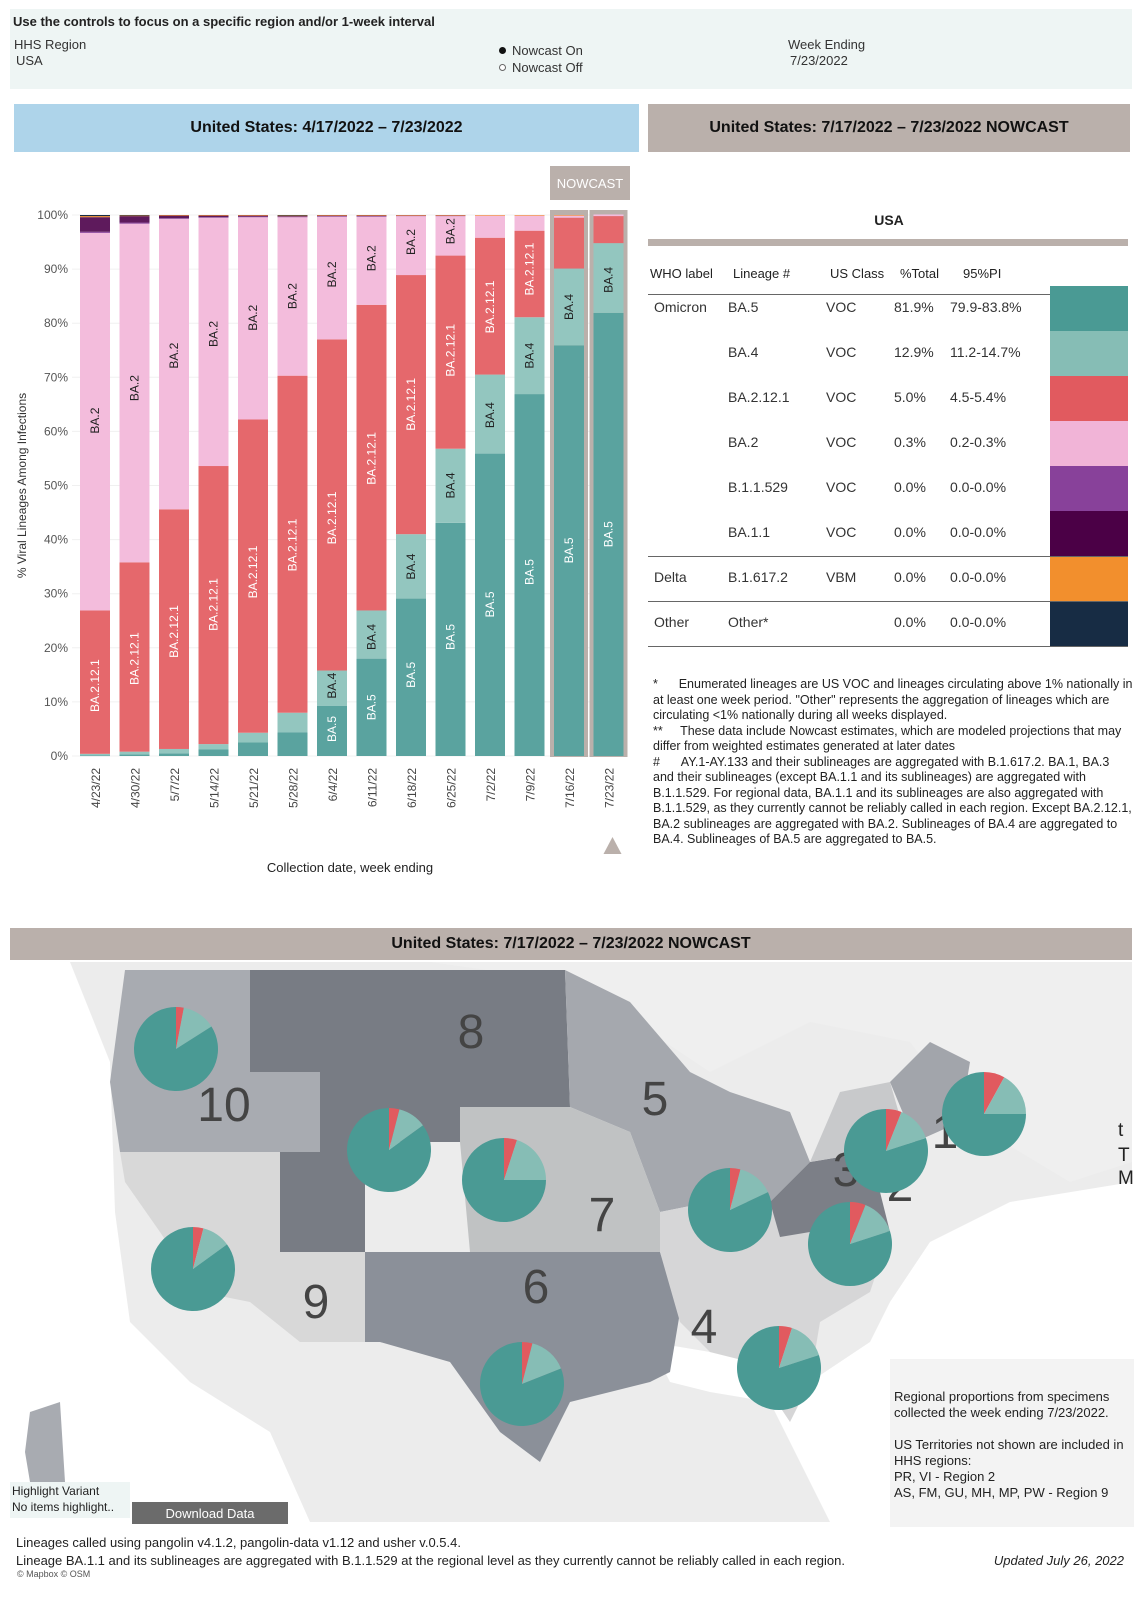 The image size is (1142, 1600). I want to click on selected-week-marker-icon, so click(612, 845).